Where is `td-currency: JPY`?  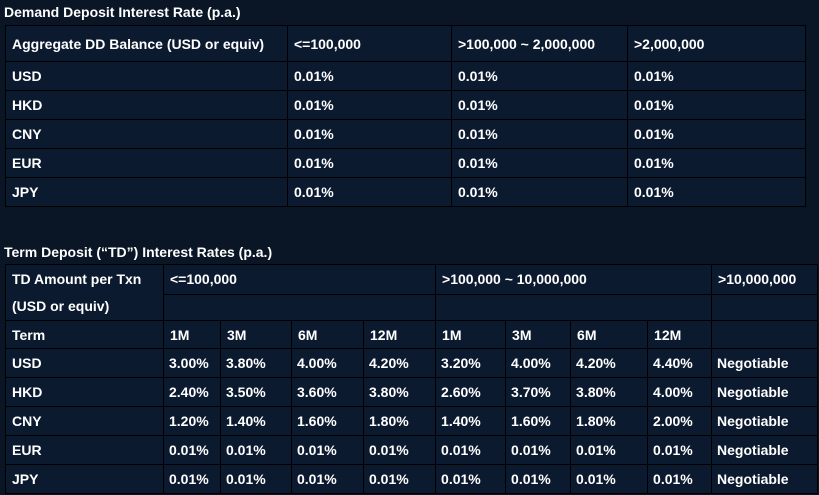
td-currency: JPY is located at coordinates (84, 479).